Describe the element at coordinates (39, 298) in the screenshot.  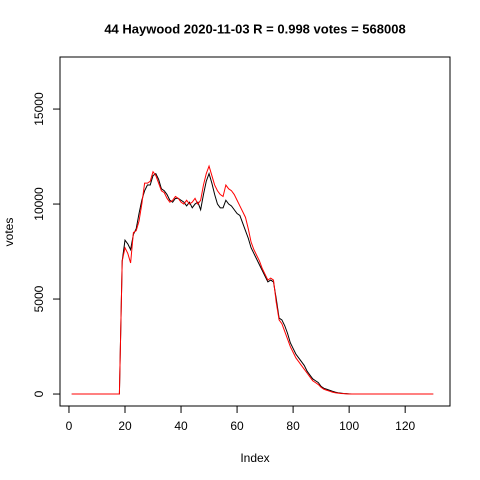
I see `y-tick-label: 5000` at that location.